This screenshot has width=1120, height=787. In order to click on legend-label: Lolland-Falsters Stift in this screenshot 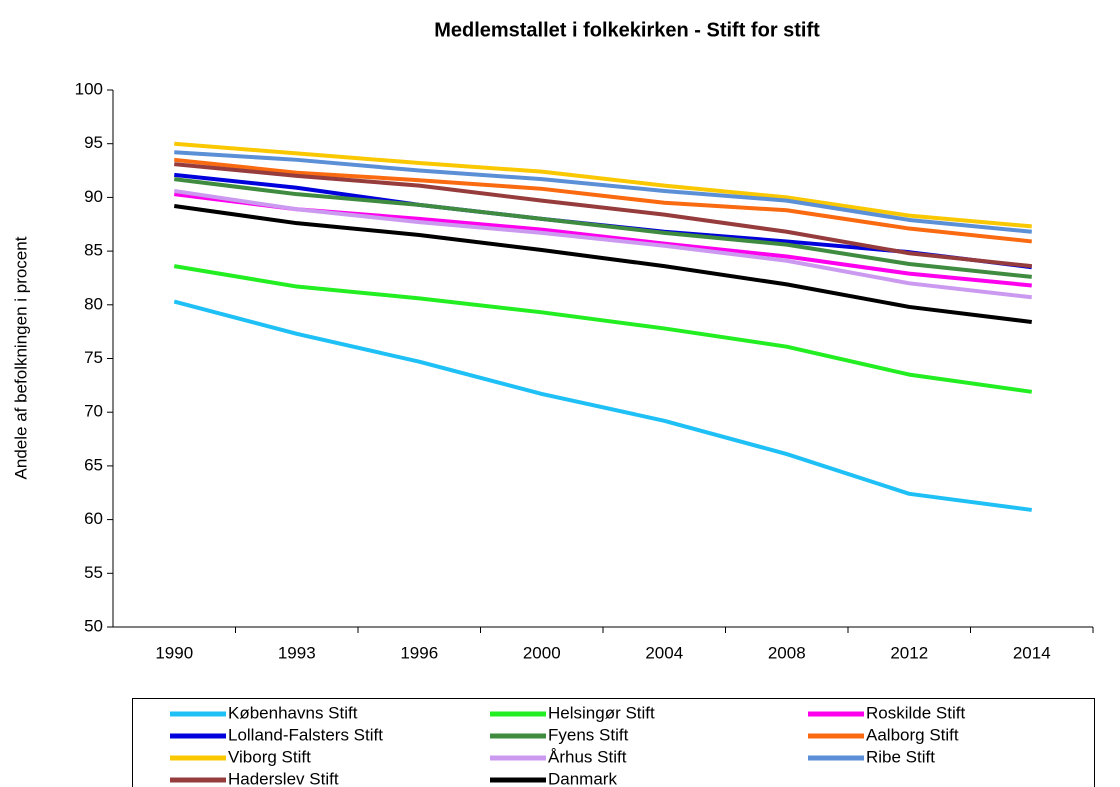, I will do `click(305, 734)`.